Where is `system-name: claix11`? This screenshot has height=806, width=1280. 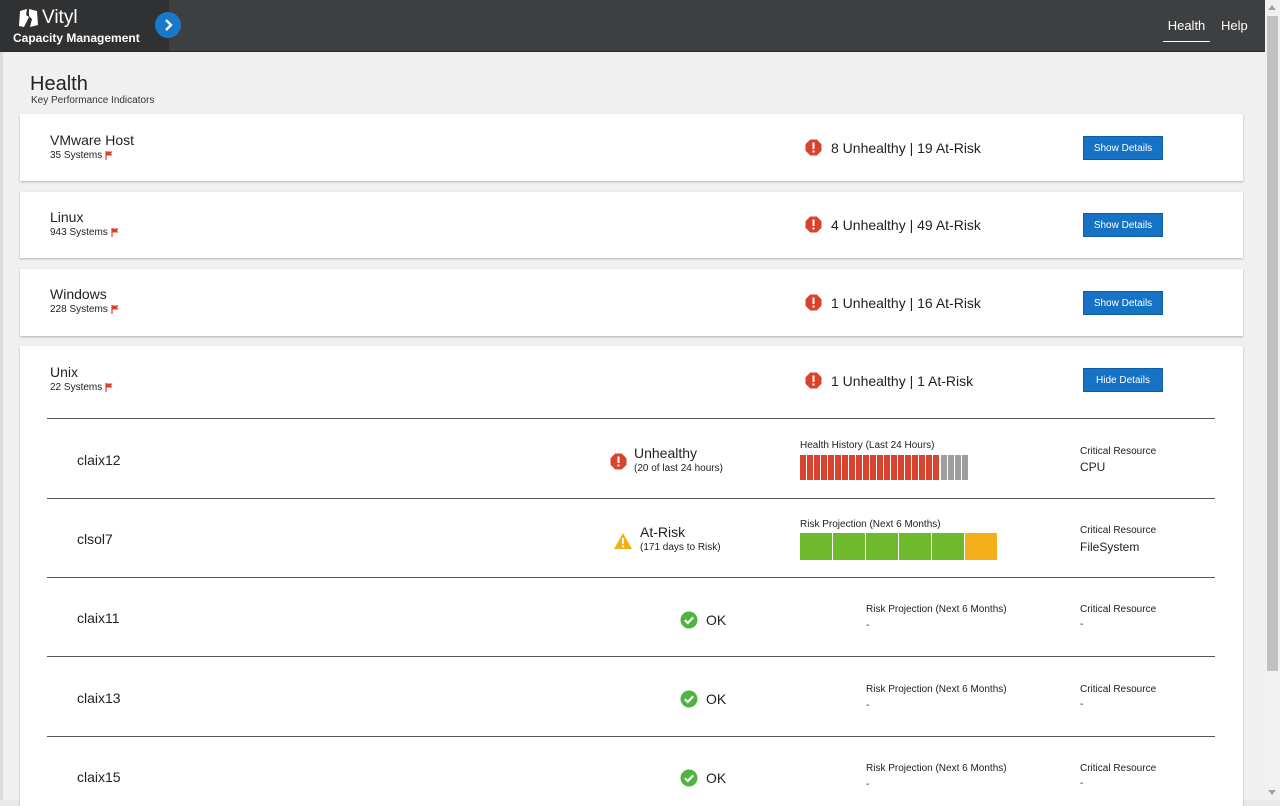
system-name: claix11 is located at coordinates (98, 618).